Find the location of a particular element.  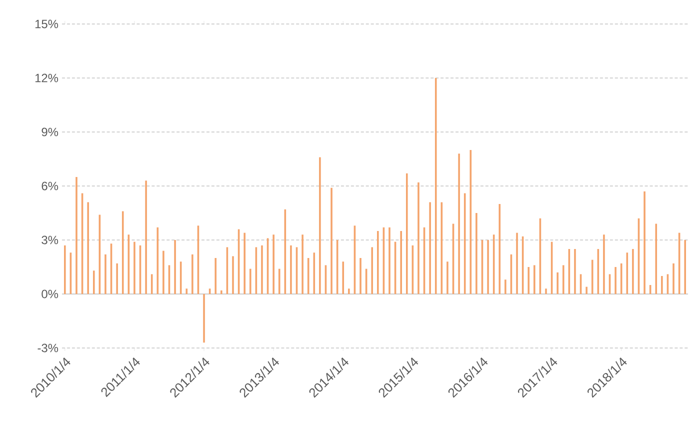

y-tick-label: 6% is located at coordinates (50, 186).